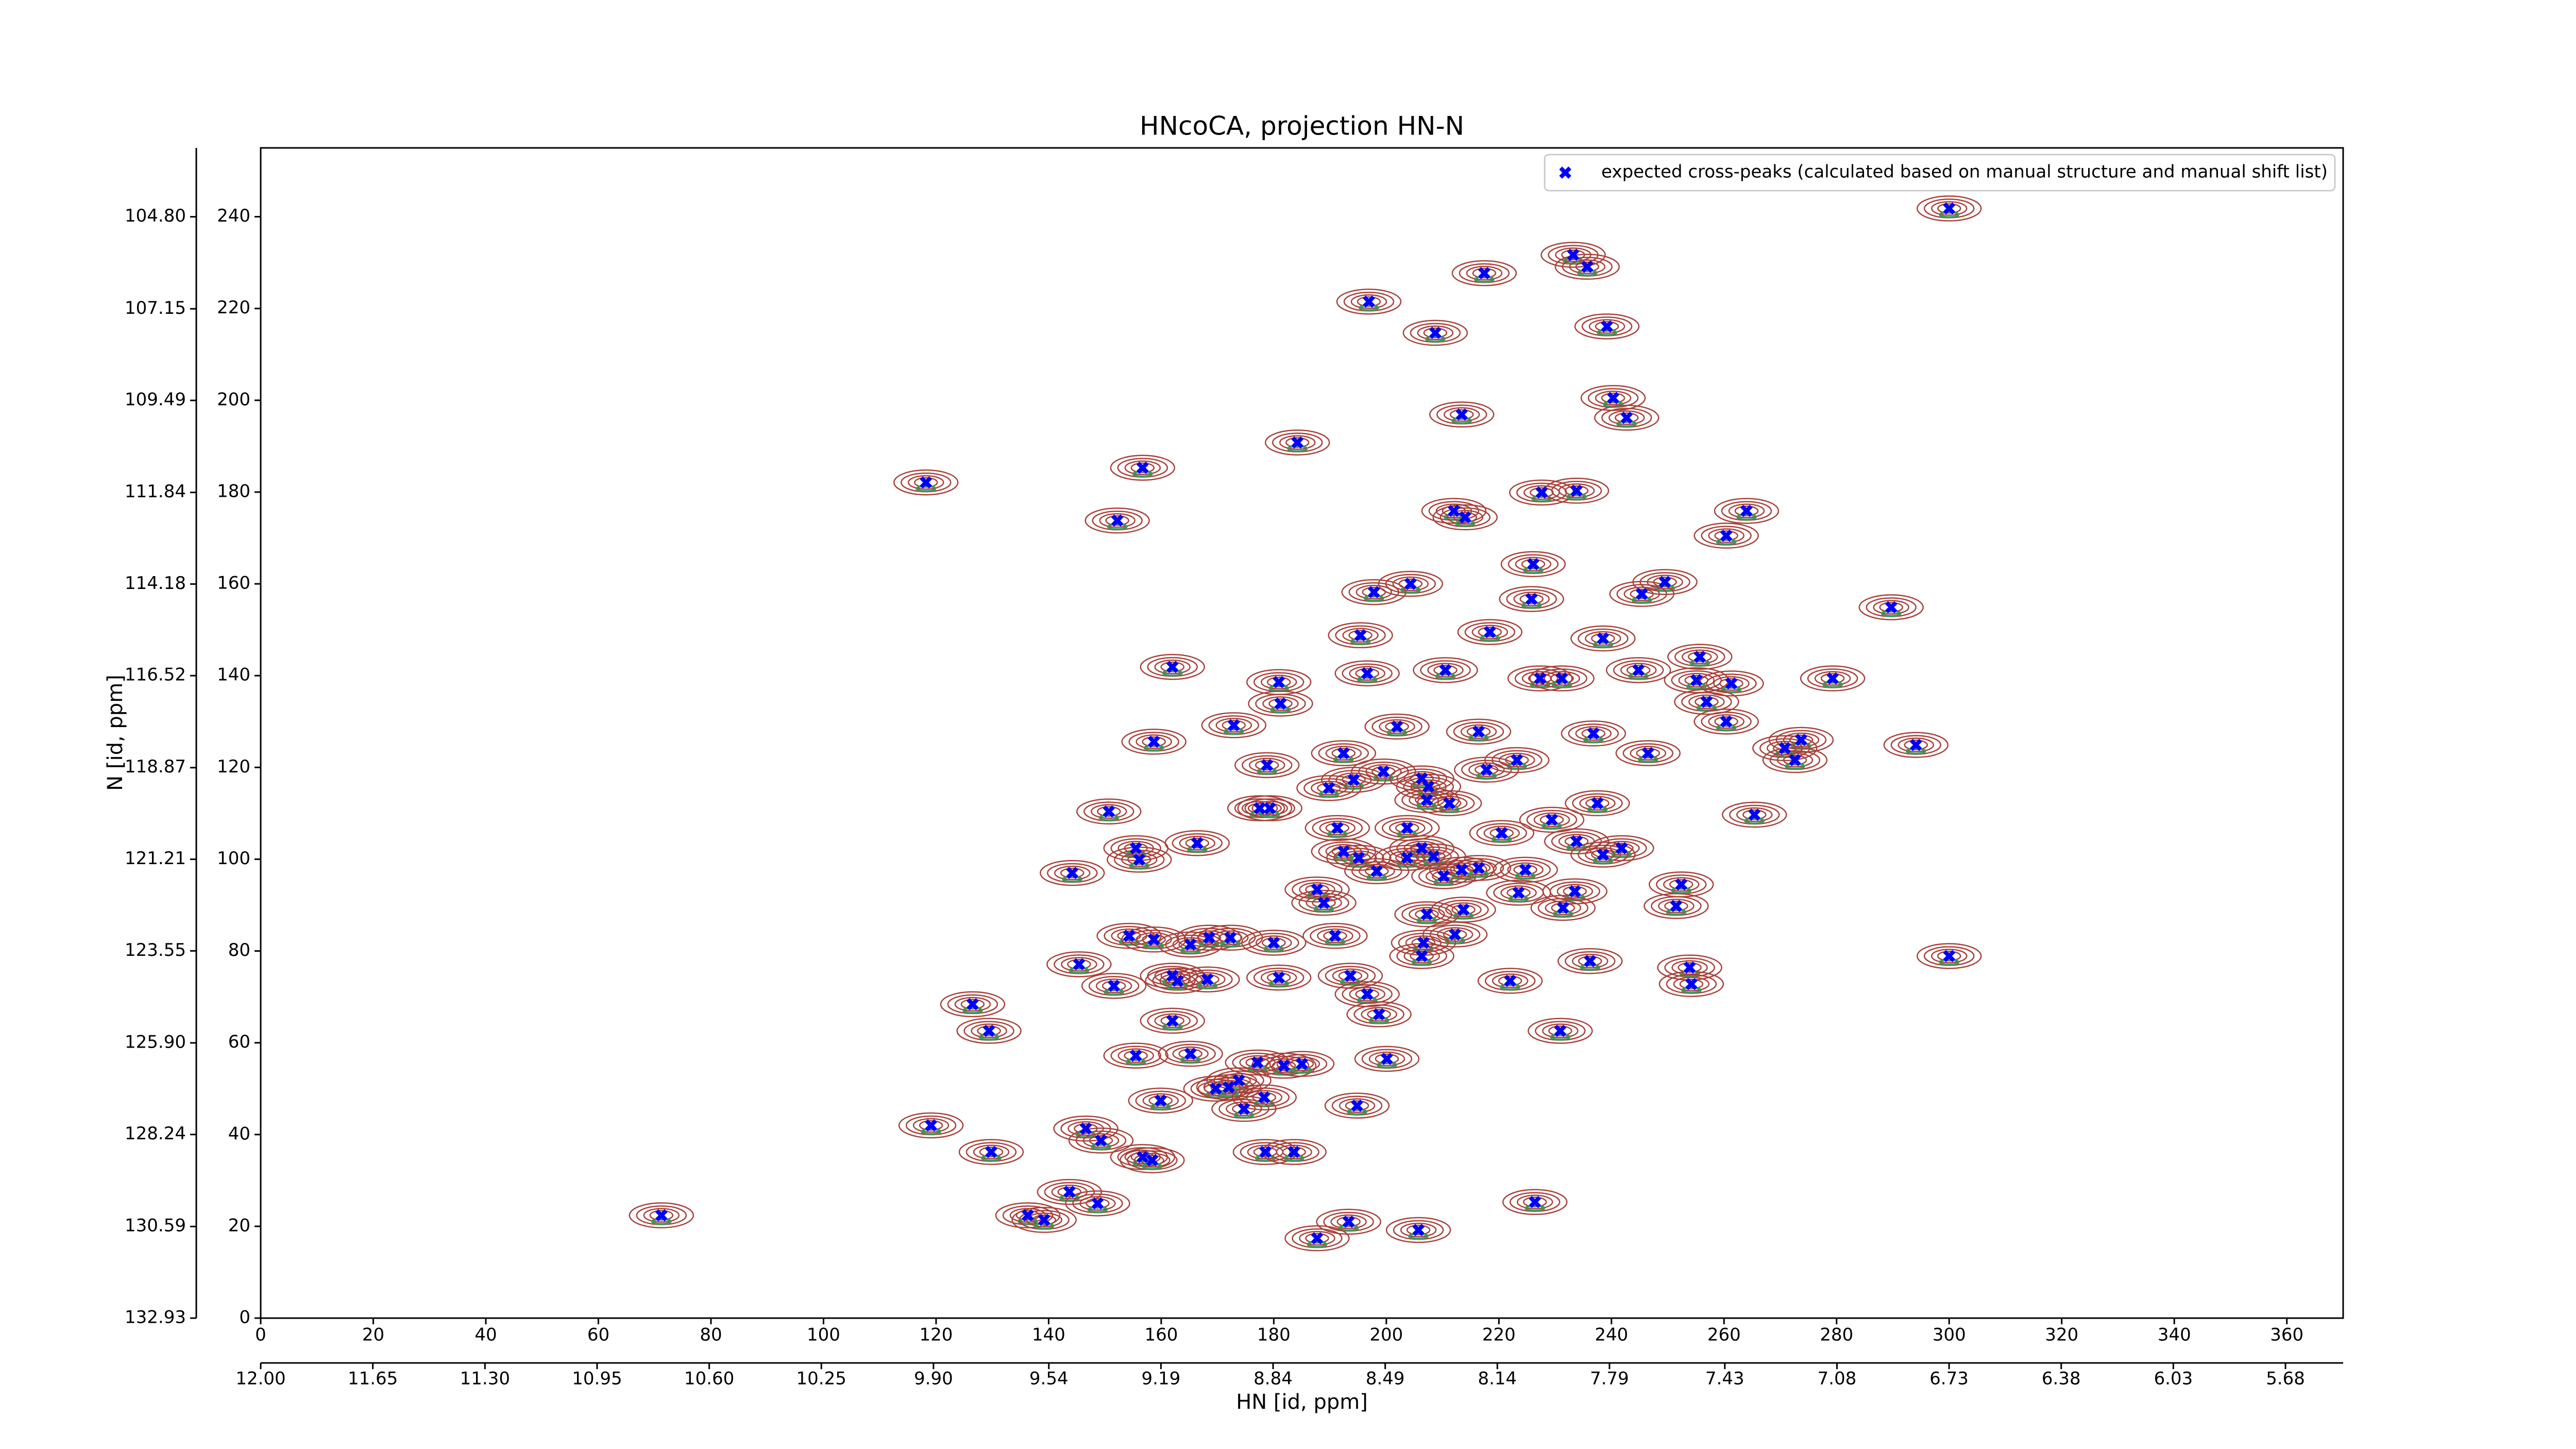 This screenshot has width=2576, height=1449. I want to click on x2-tick-label: 10.60, so click(709, 1379).